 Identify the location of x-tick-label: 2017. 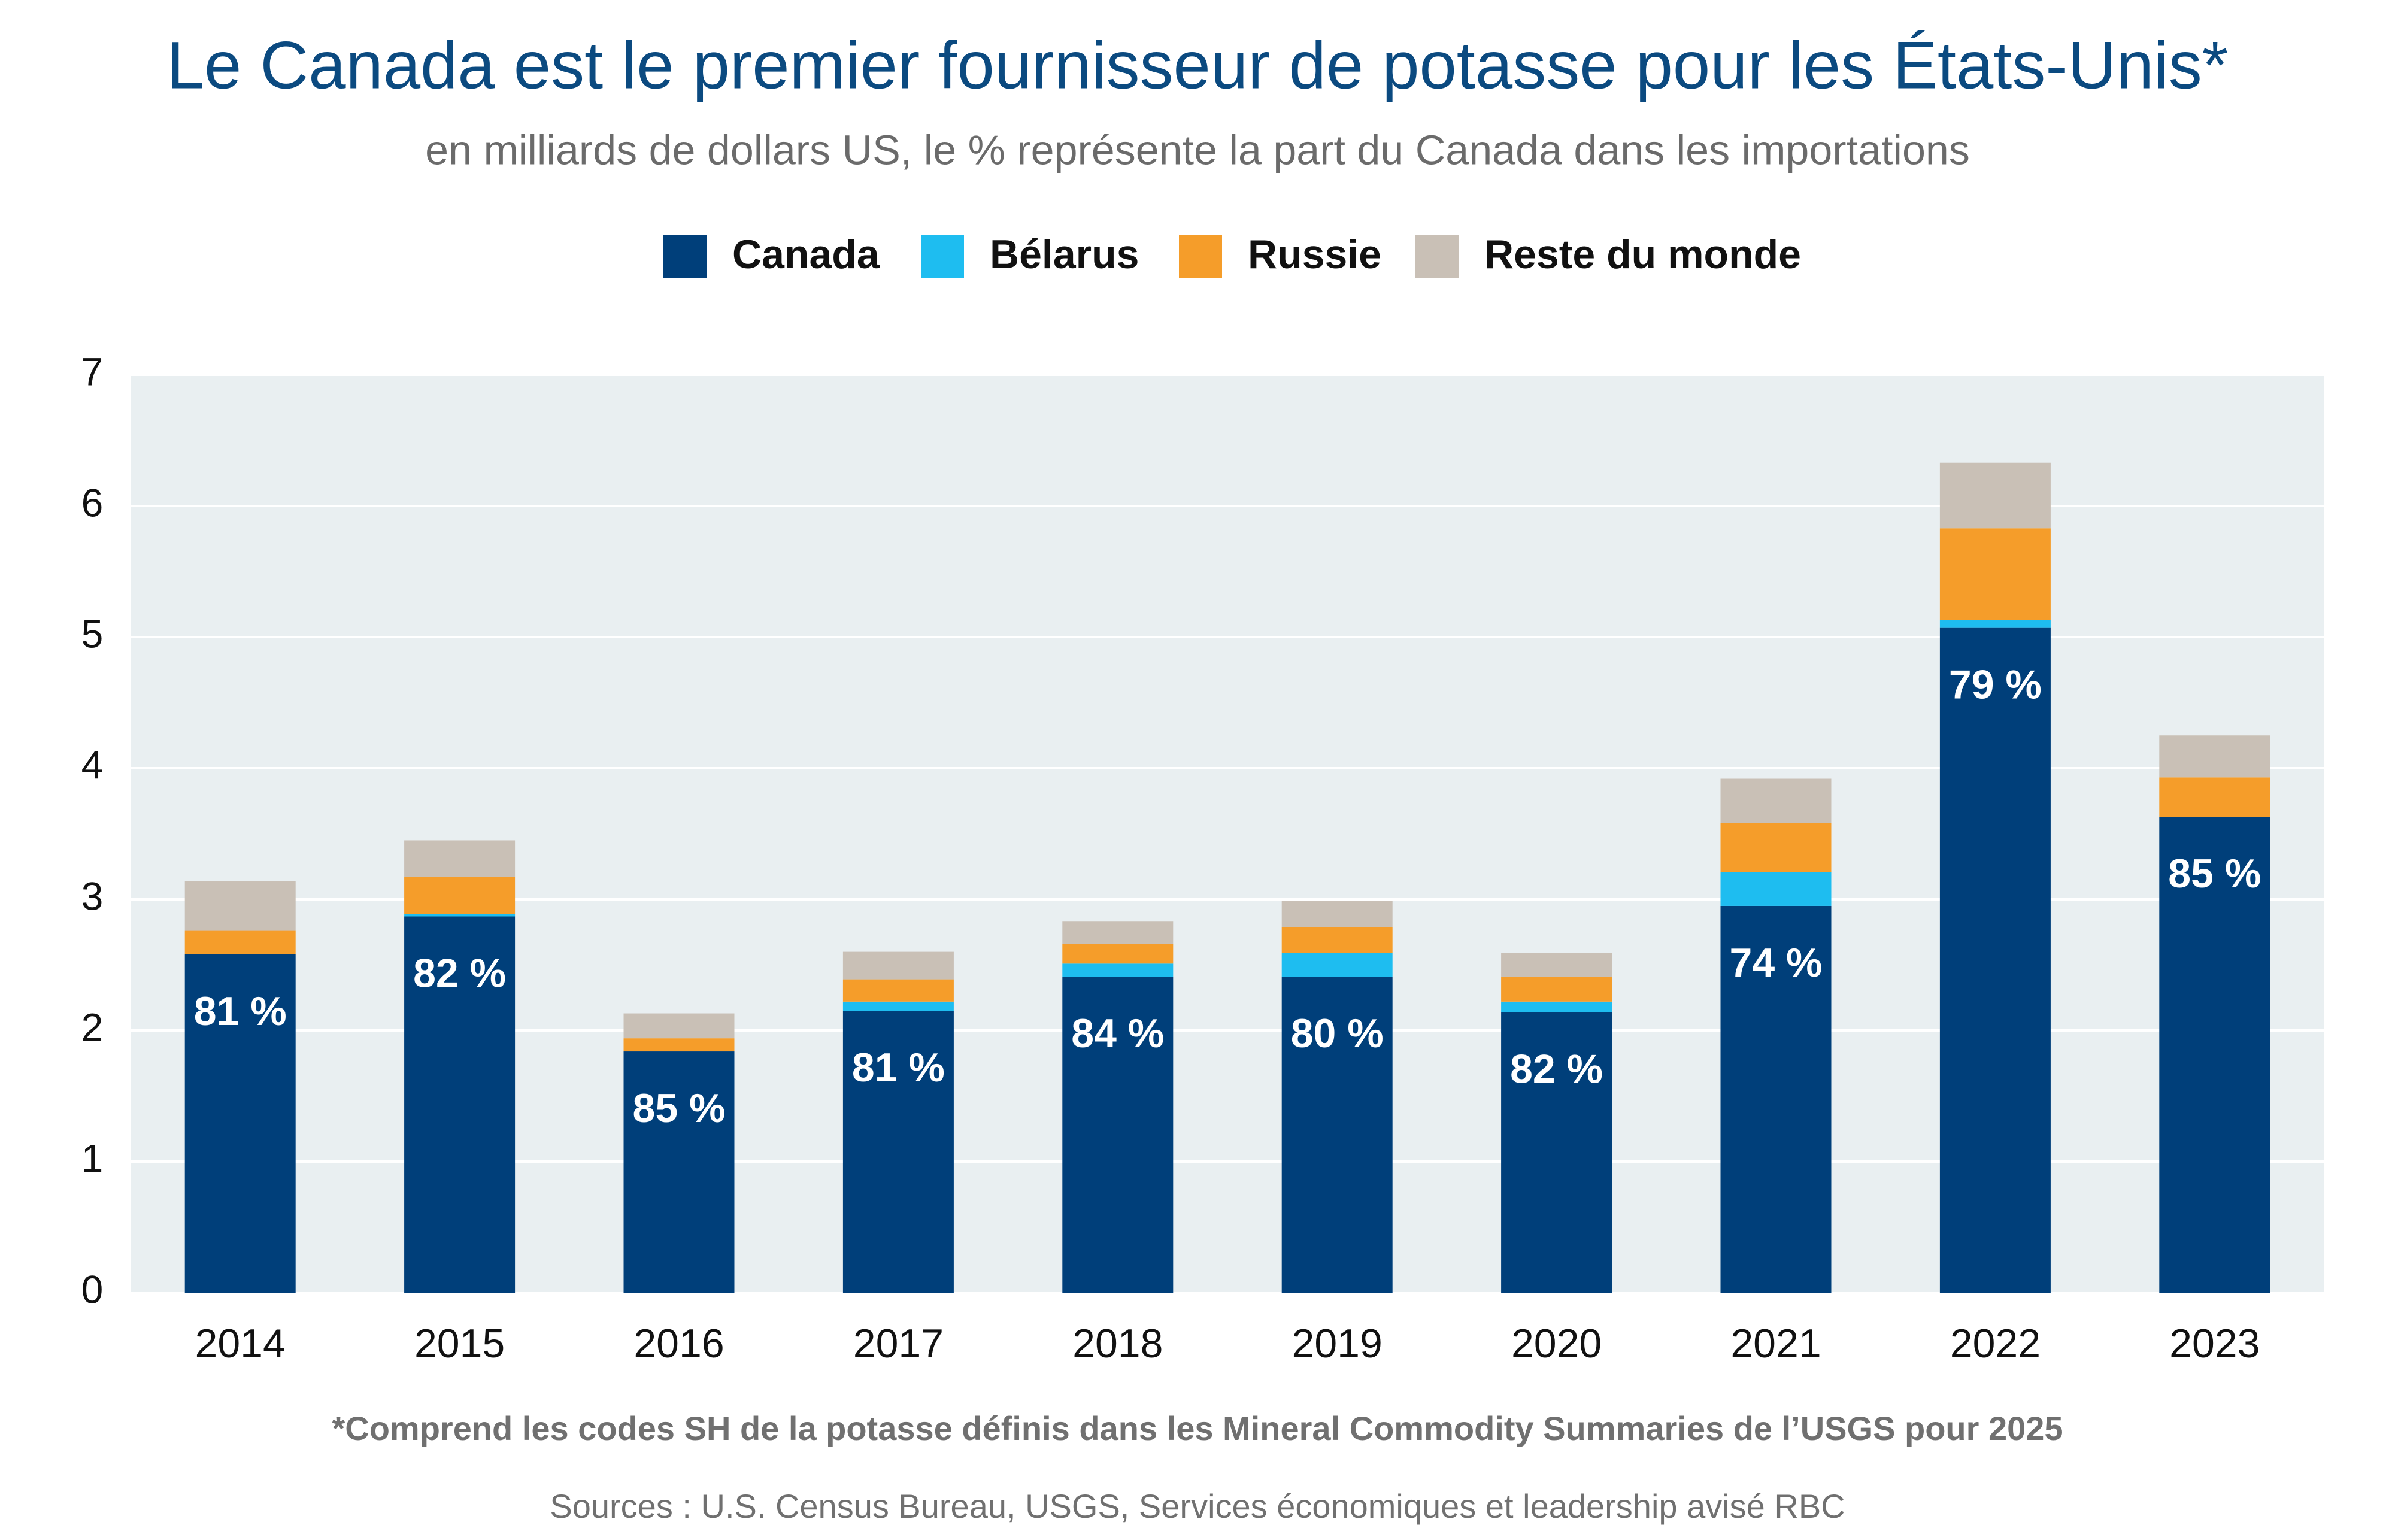
(898, 1343).